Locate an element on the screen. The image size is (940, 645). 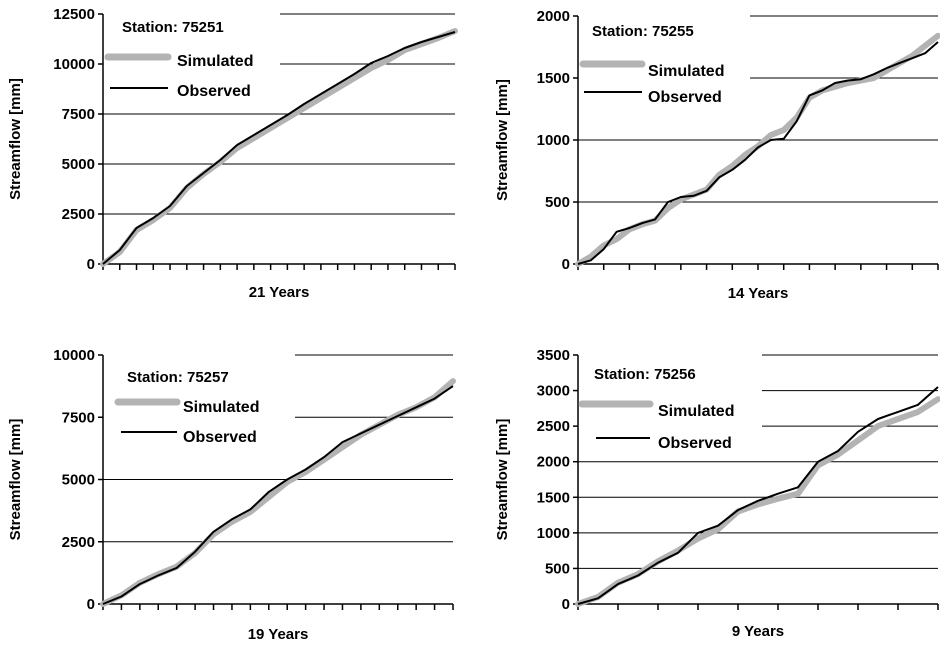
y-tick-label: 3000 is located at coordinates (553, 391).